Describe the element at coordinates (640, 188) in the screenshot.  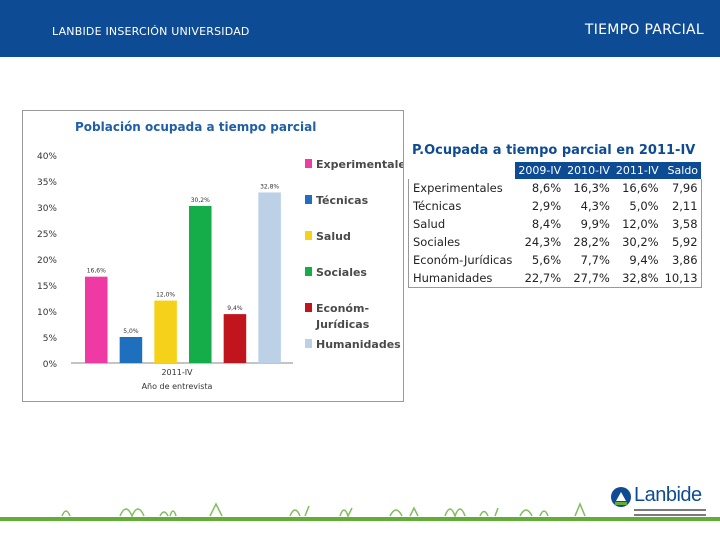
I see `table-cell: 16,6%` at that location.